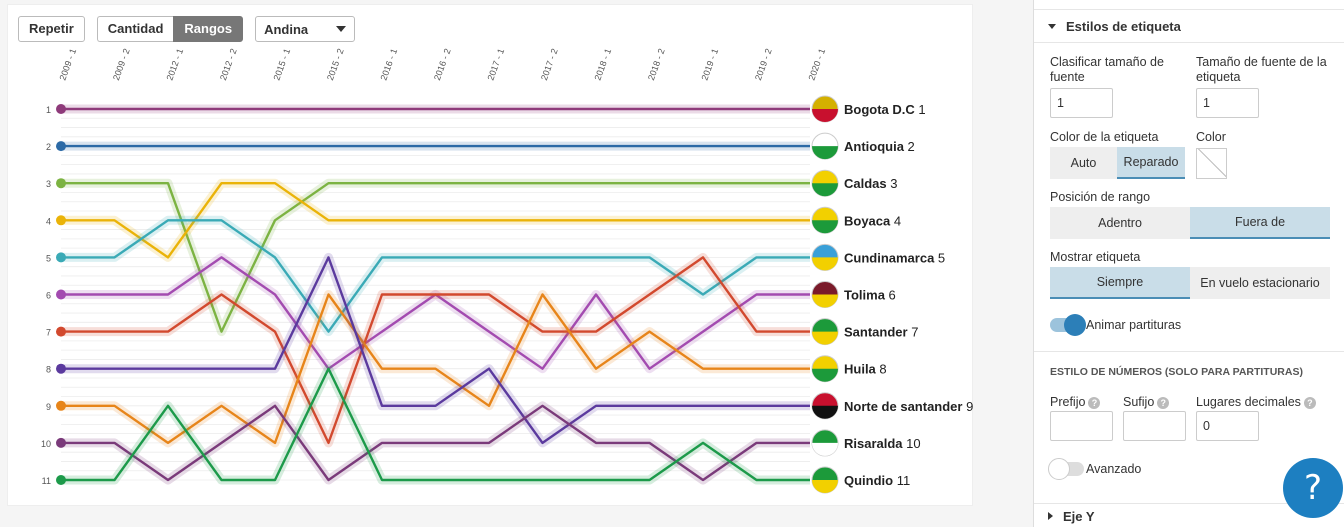 This screenshot has height=527, width=1344. I want to click on mode-toggle: Cantidad Rangos, so click(170, 29).